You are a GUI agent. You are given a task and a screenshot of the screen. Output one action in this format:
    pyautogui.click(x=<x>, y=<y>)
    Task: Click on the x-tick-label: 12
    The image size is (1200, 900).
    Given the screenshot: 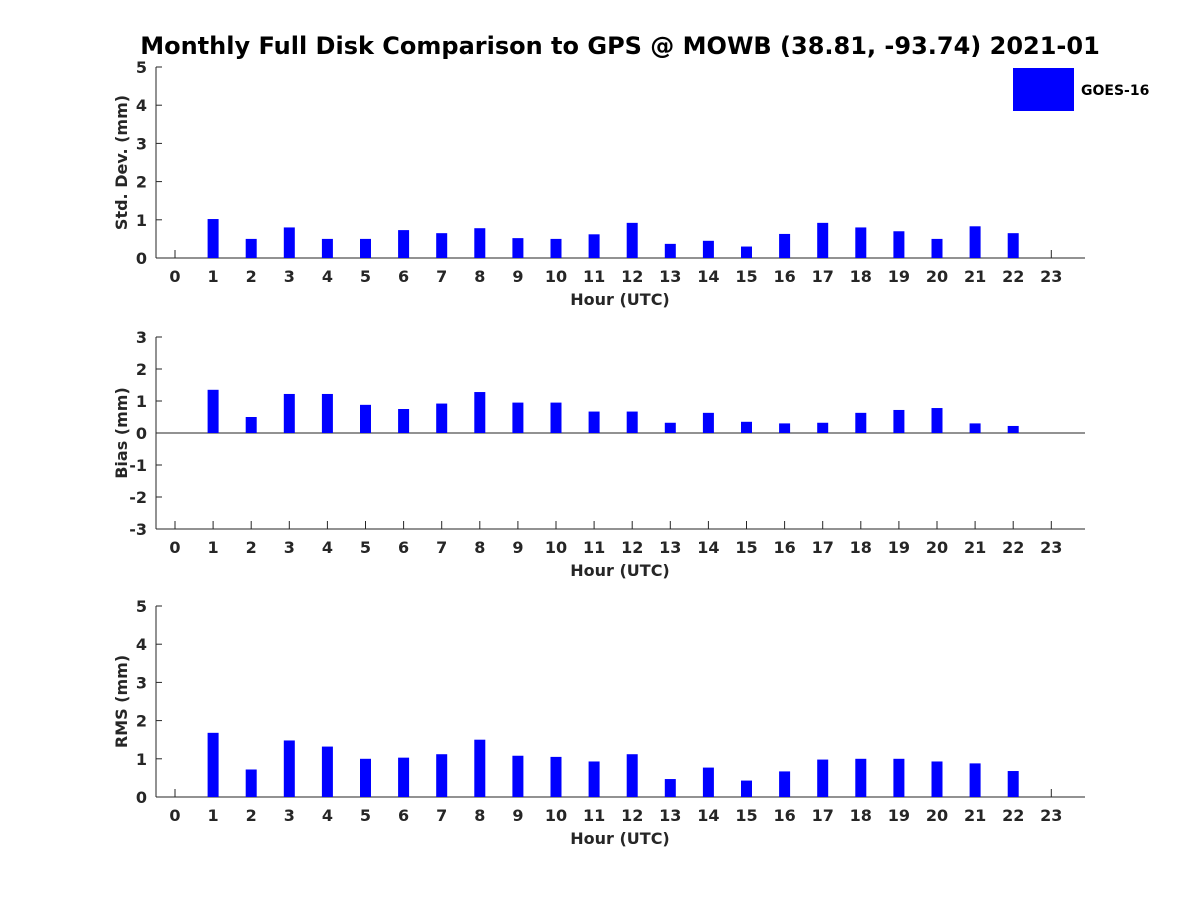 What is the action you would take?
    pyautogui.click(x=632, y=815)
    